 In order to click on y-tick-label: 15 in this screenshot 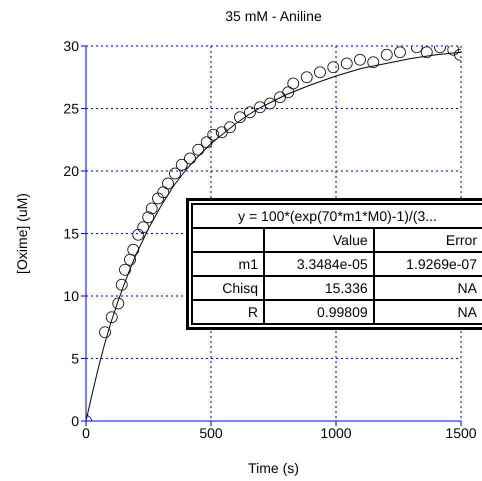, I will do `click(71, 233)`.